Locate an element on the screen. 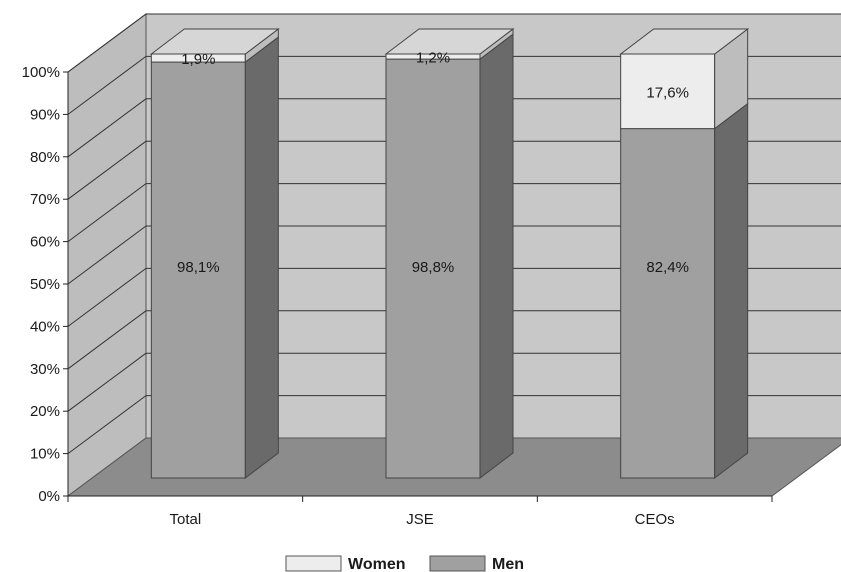 The image size is (841, 572). data-label: 1,9% is located at coordinates (198, 59).